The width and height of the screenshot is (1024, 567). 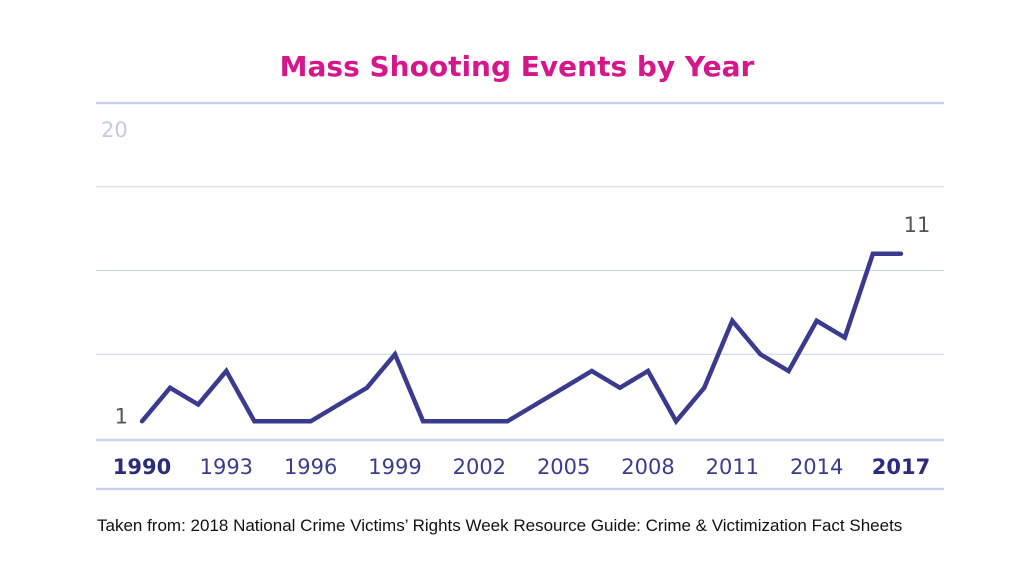 What do you see at coordinates (226, 467) in the screenshot?
I see `x-tick-label: 1993` at bounding box center [226, 467].